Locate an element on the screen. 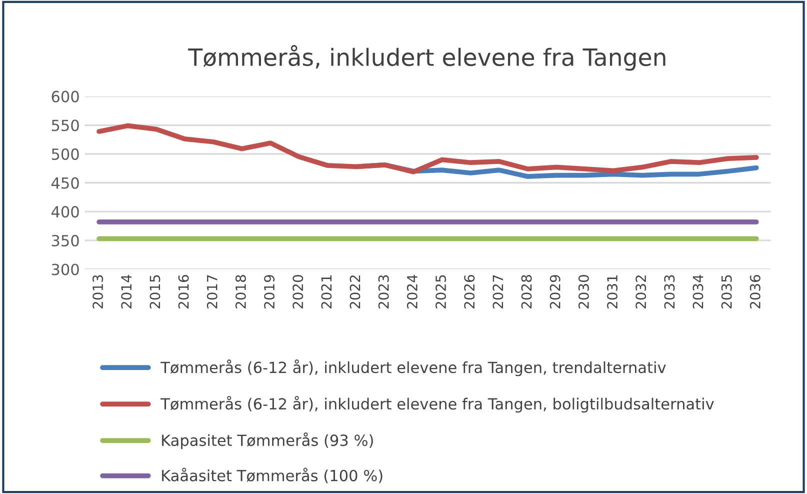  line-series is located at coordinates (427, 148).